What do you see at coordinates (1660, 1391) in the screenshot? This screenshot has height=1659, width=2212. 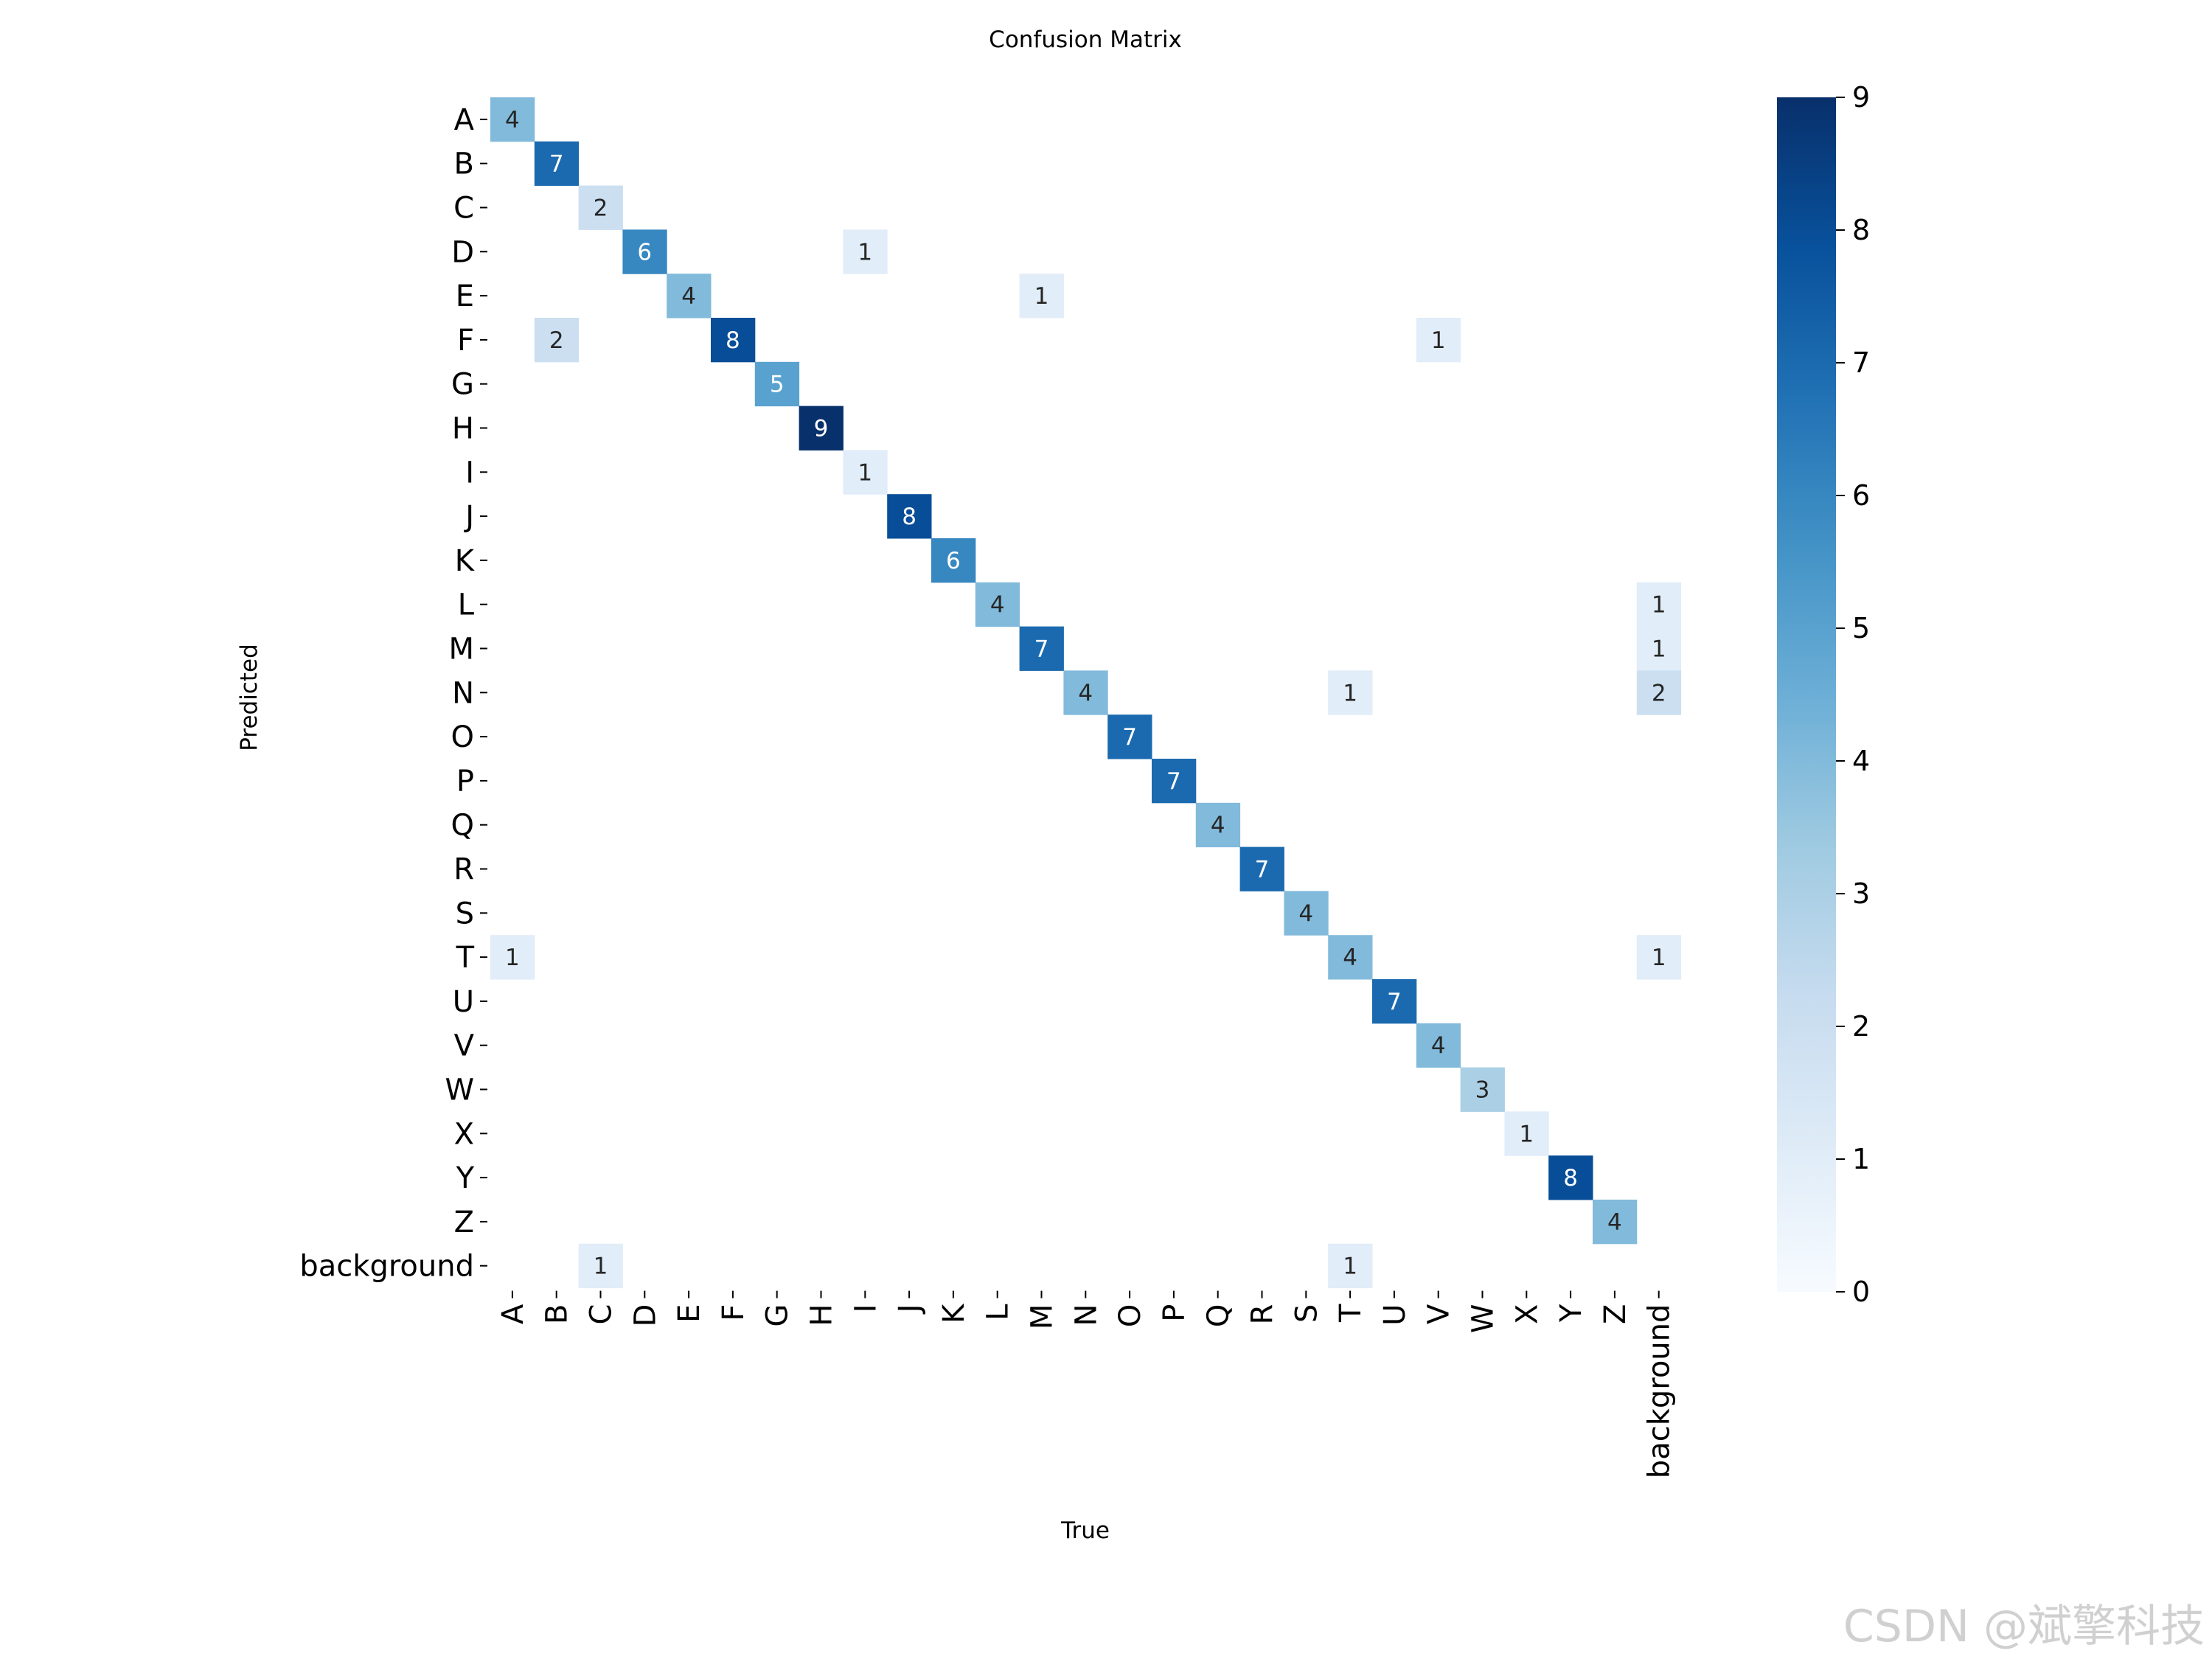 I see `x-tick-label: background` at bounding box center [1660, 1391].